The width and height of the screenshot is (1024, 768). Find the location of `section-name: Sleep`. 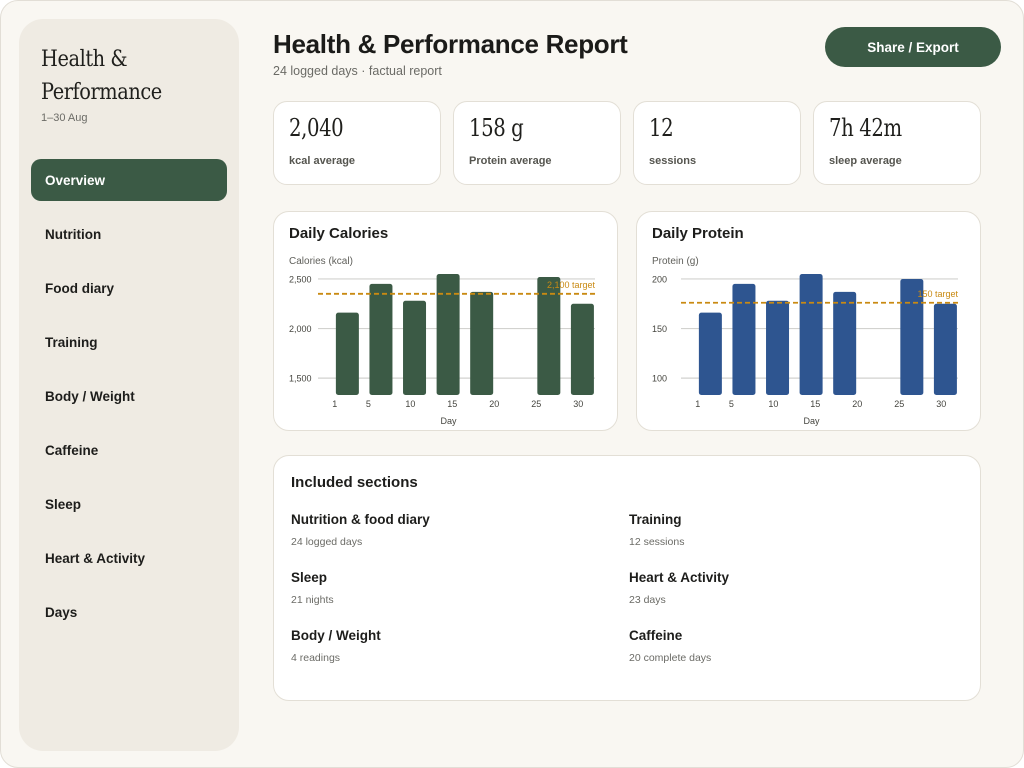

section-name: Sleep is located at coordinates (309, 577).